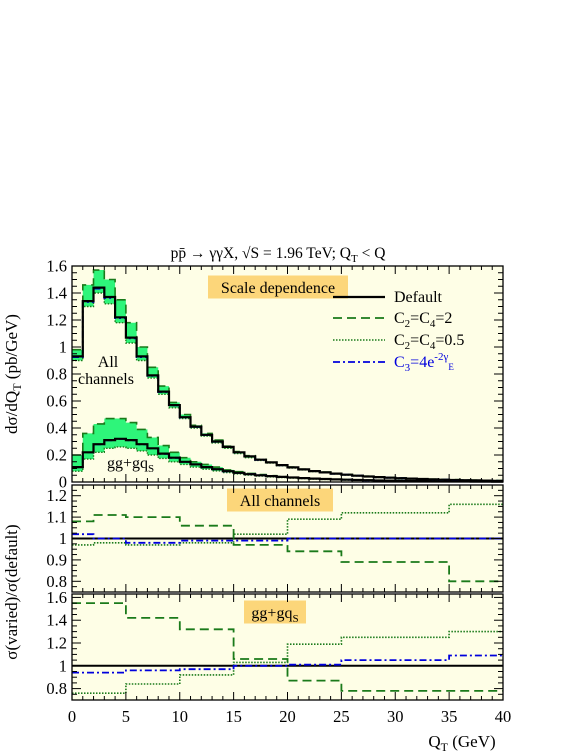 This screenshot has height=752, width=581. I want to click on main-y-tick-label: 0.4, so click(56, 428).